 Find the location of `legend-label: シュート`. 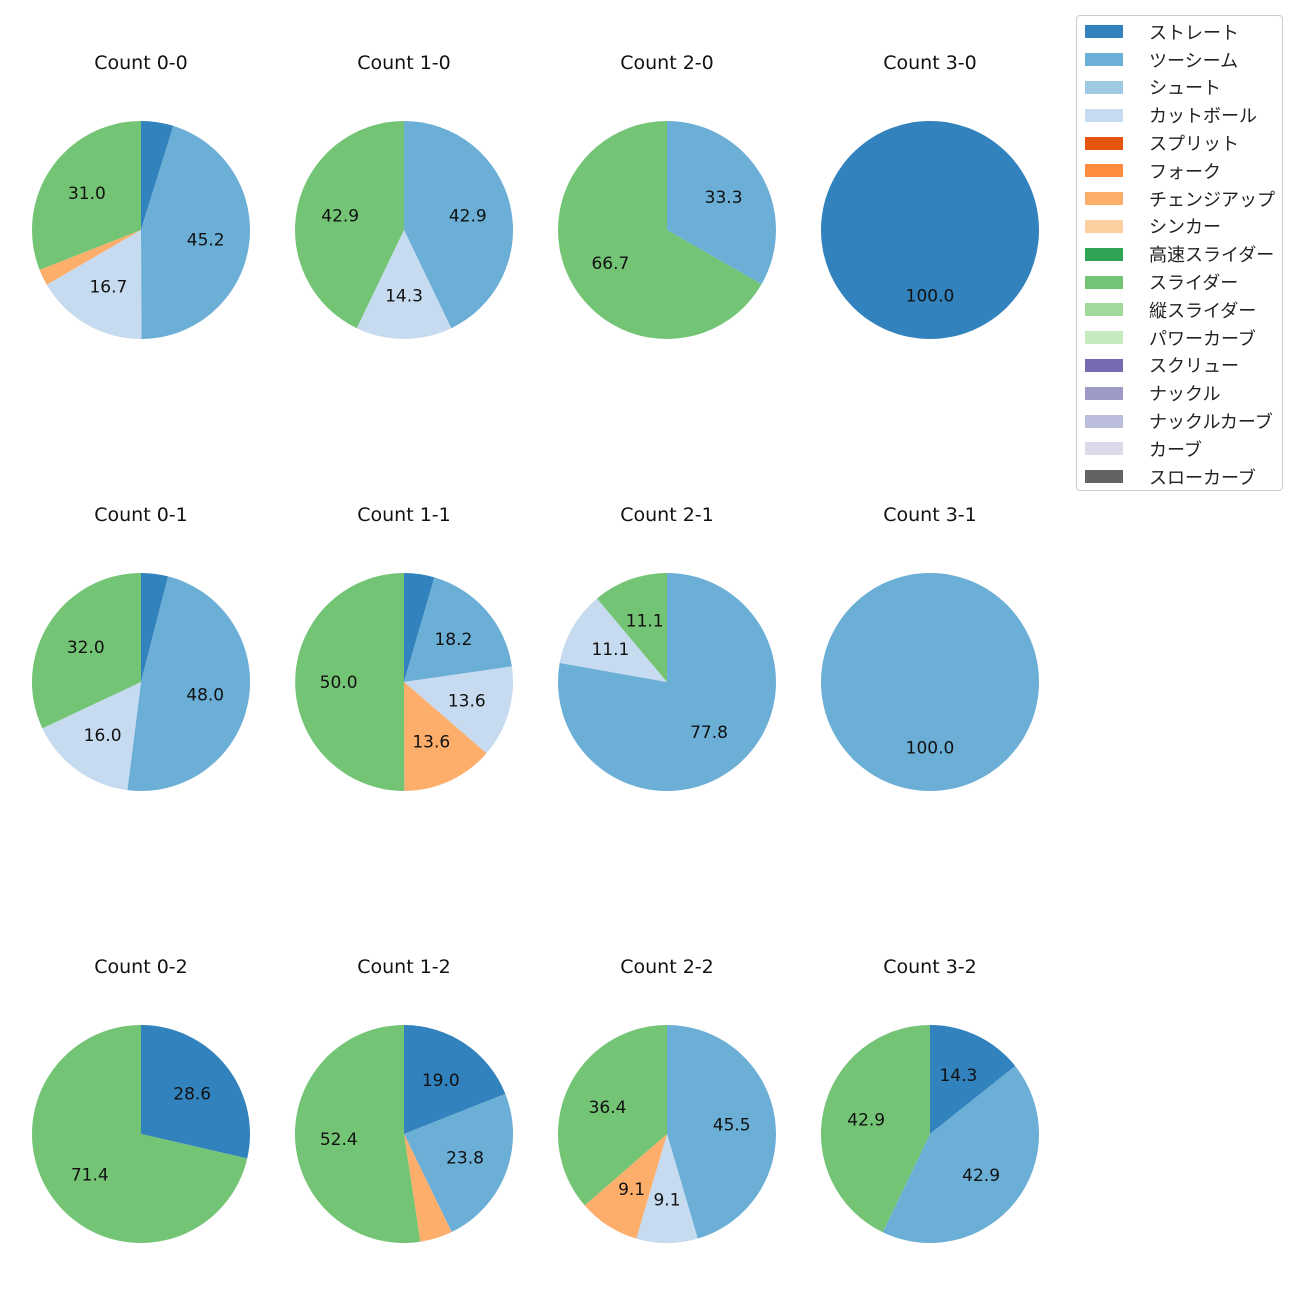

legend-label: シュート is located at coordinates (1185, 89).